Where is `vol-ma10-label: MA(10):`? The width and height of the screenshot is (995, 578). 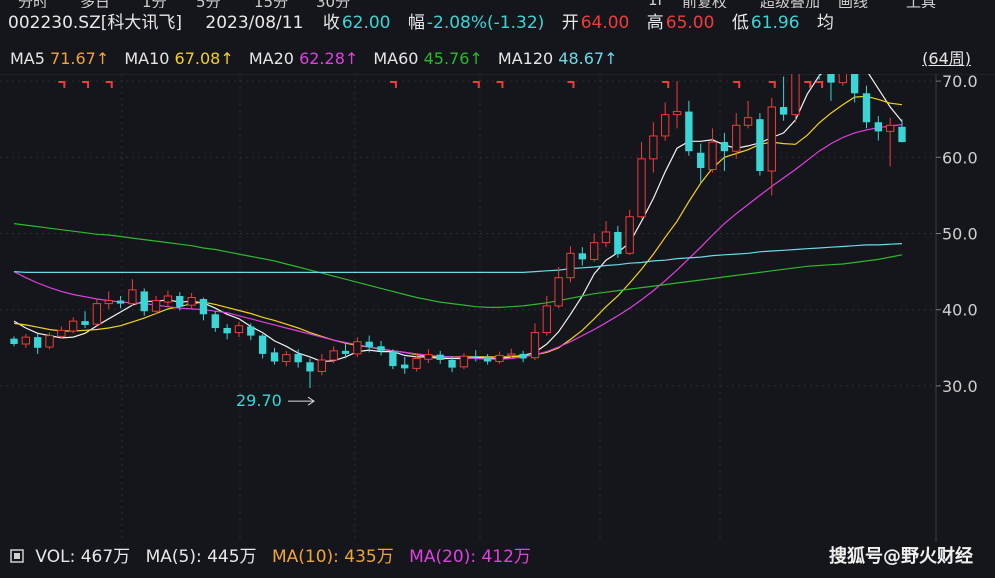
vol-ma10-label: MA(10): is located at coordinates (305, 557).